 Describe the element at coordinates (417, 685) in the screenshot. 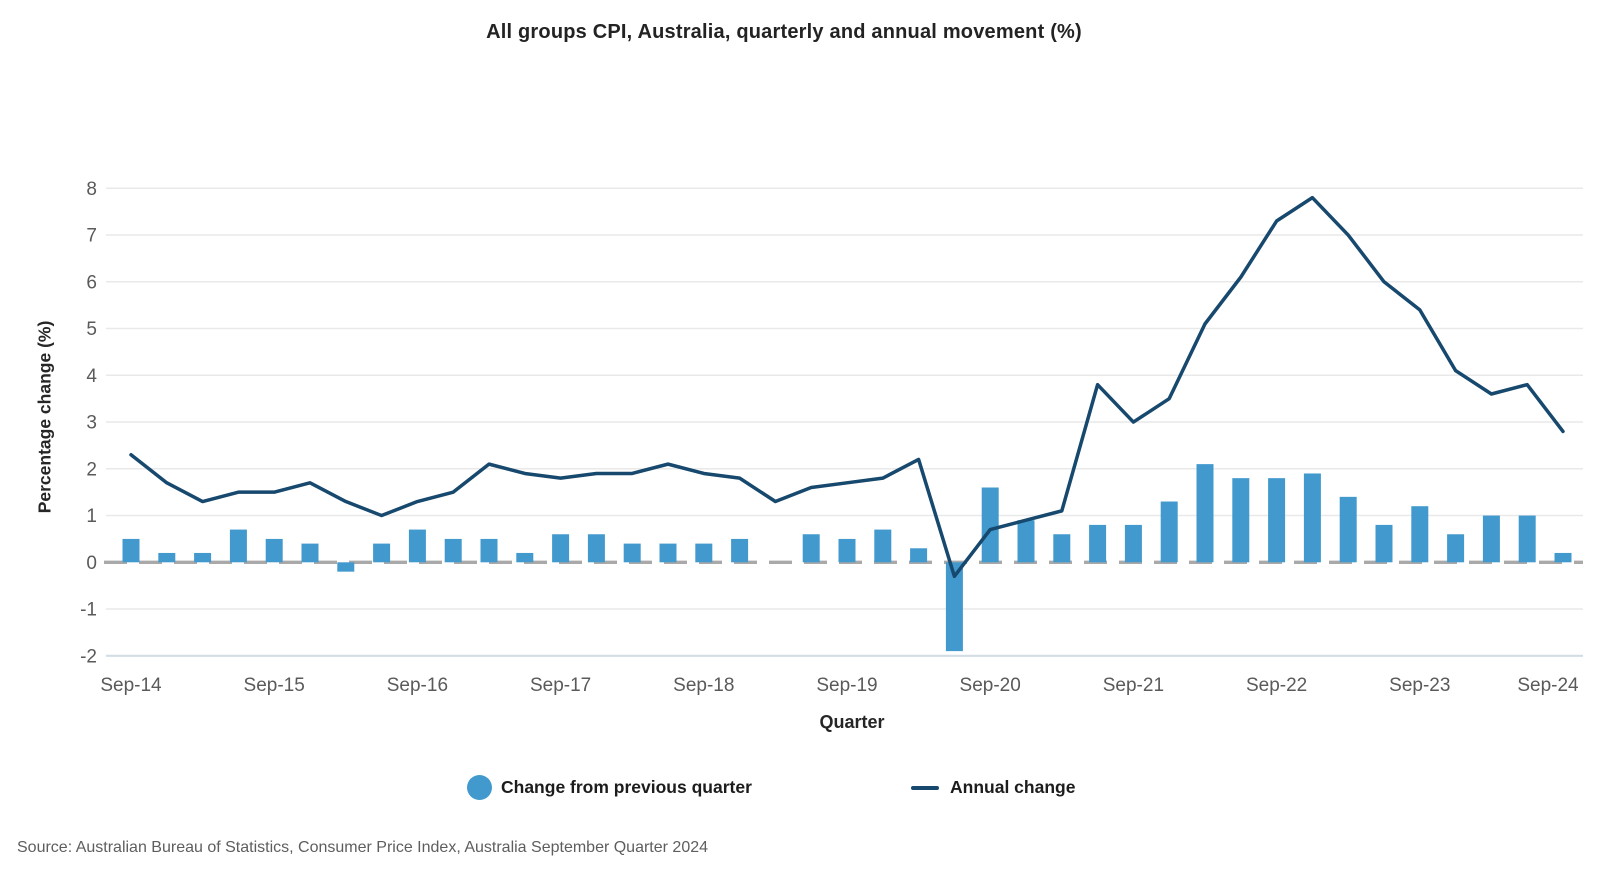

I see `x-tick-label: Sep-16` at that location.